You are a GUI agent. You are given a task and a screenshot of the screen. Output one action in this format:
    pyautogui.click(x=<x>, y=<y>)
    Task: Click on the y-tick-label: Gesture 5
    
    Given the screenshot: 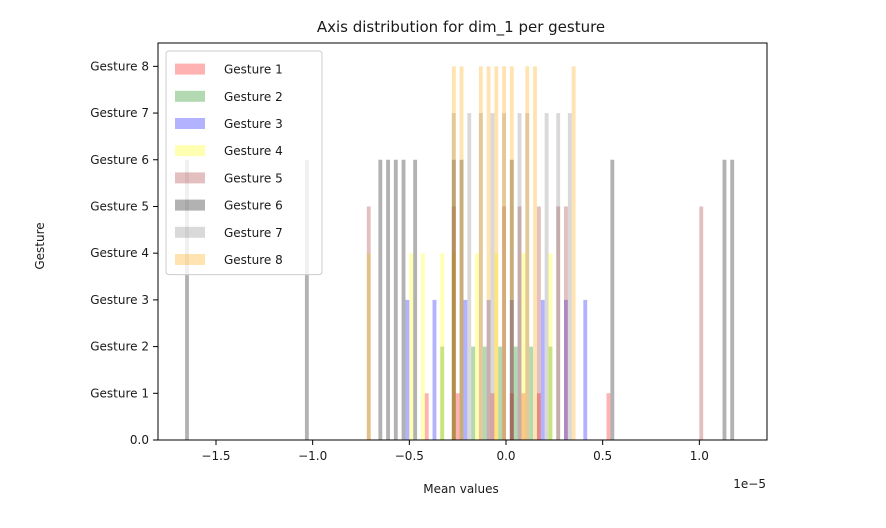 What is the action you would take?
    pyautogui.click(x=119, y=206)
    